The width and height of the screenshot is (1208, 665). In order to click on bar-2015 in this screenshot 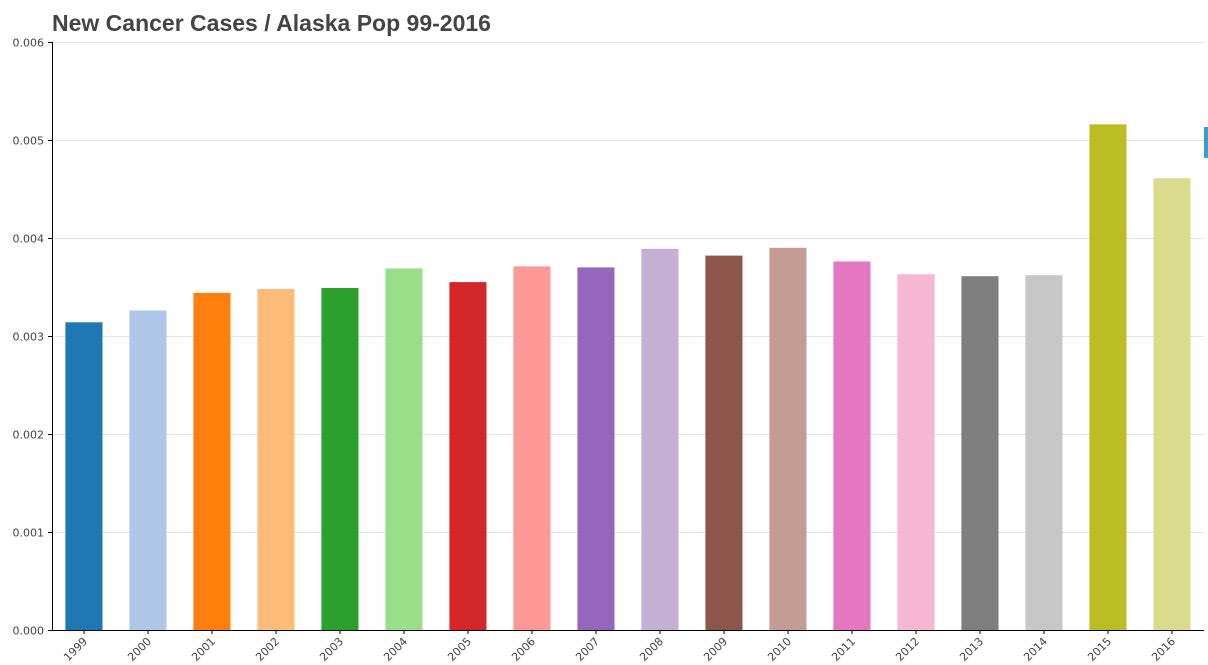, I will do `click(1108, 377)`.